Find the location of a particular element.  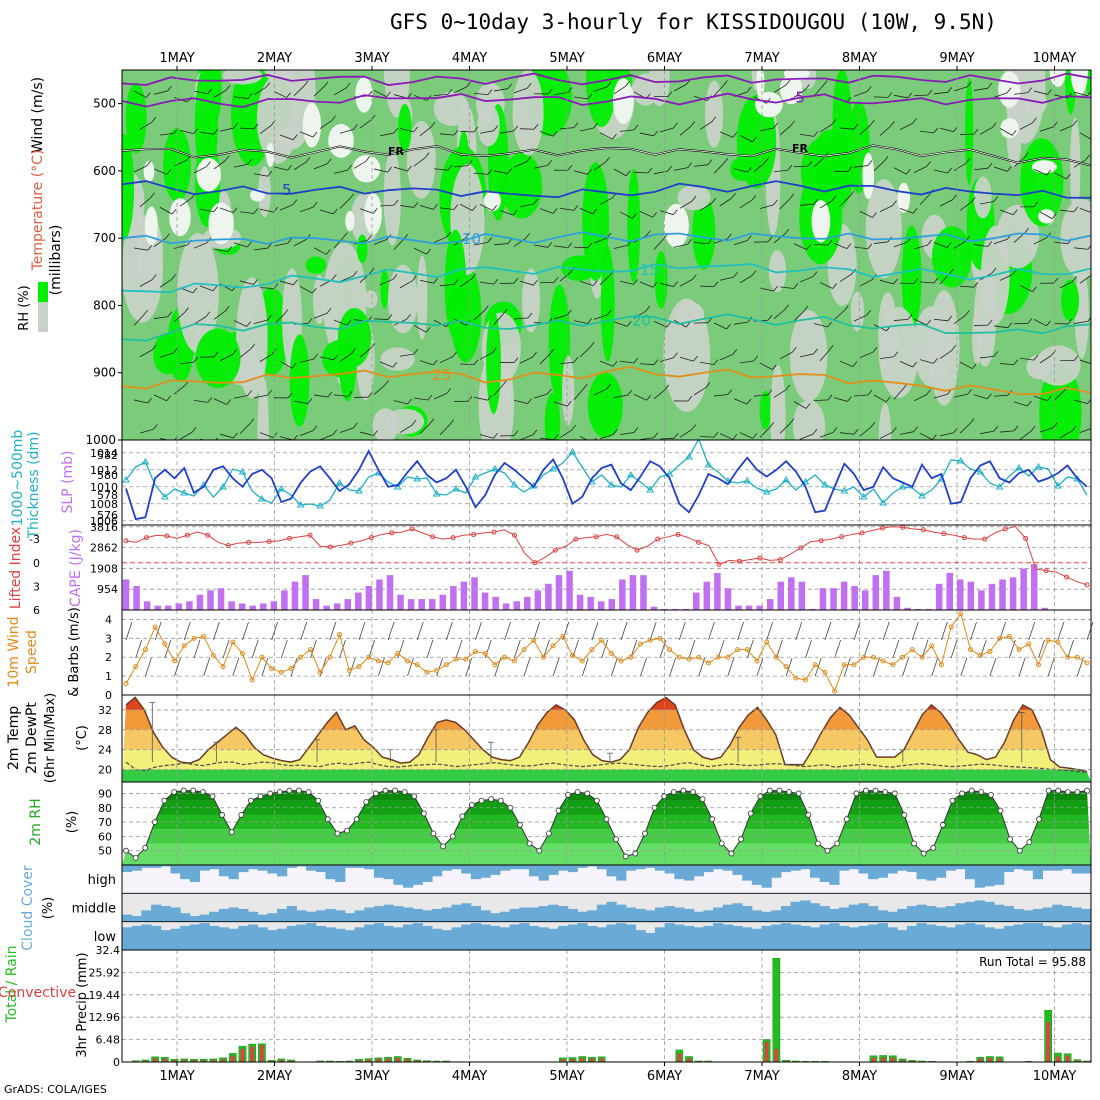

rh-blob is located at coordinates (1075, 168).